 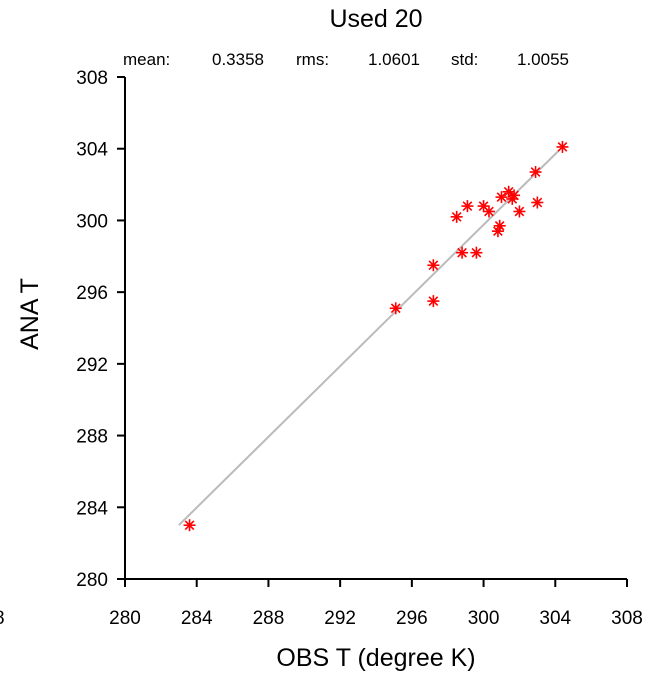 I want to click on y-axis-label: ANA T, so click(x=30, y=314).